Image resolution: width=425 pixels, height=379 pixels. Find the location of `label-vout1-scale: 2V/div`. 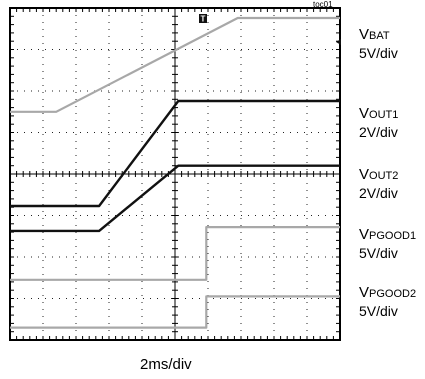

label-vout1-scale: 2V/div is located at coordinates (378, 132).